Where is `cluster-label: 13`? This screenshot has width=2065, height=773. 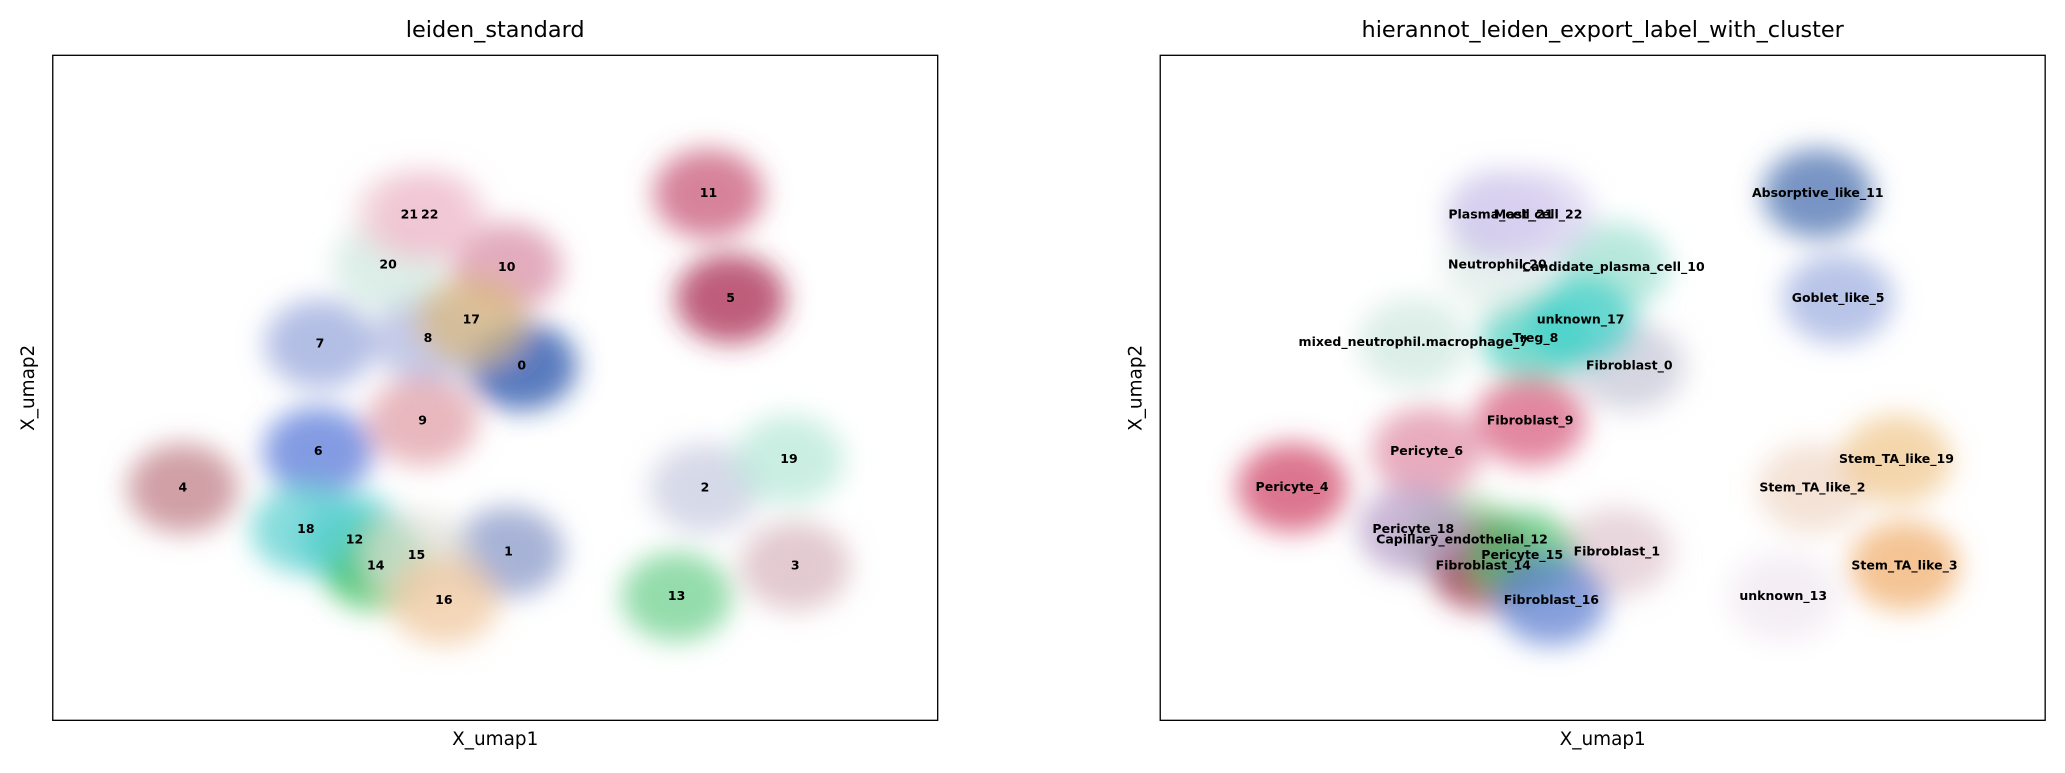 cluster-label: 13 is located at coordinates (676, 595).